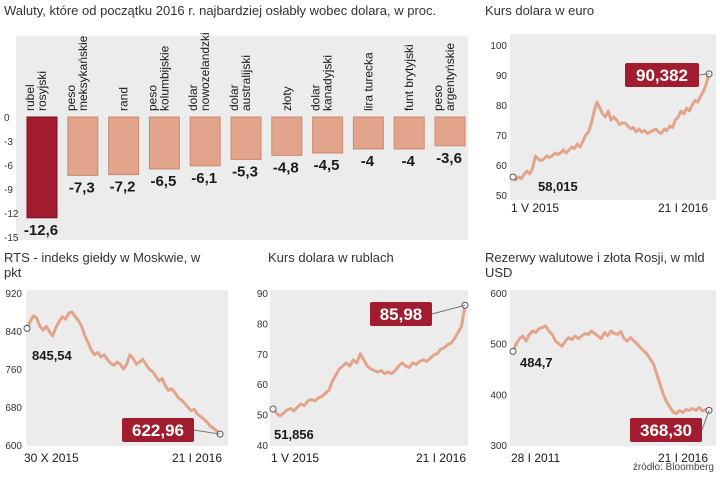 Image resolution: width=720 pixels, height=477 pixels. I want to click on bar-value-label: -5,3, so click(245, 171).